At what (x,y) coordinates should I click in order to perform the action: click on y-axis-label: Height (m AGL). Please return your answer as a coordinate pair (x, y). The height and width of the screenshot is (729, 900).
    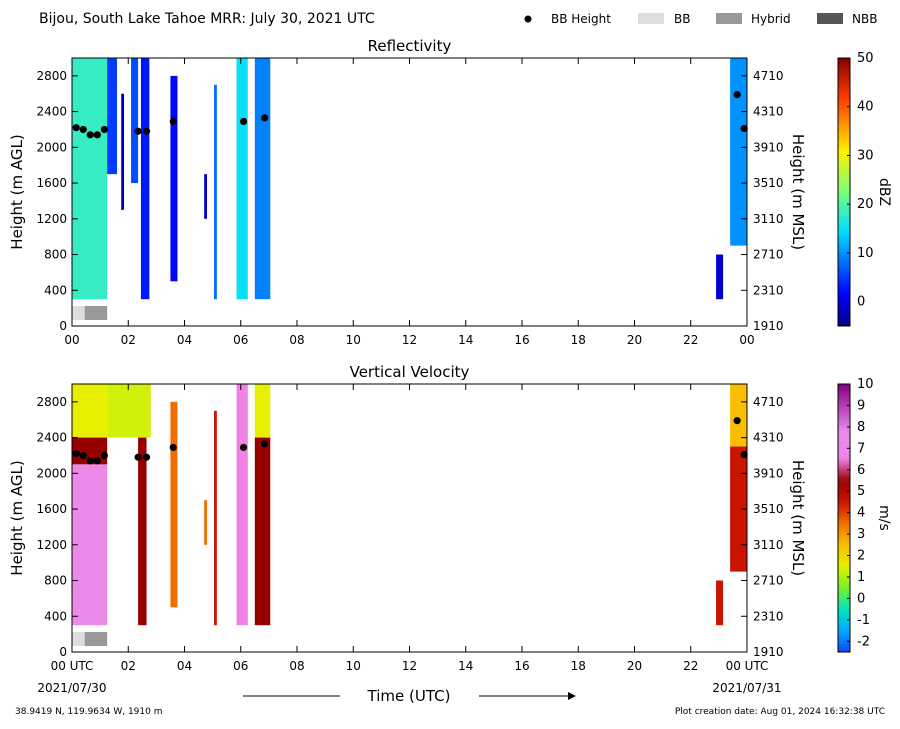
    Looking at the image, I should click on (17, 517).